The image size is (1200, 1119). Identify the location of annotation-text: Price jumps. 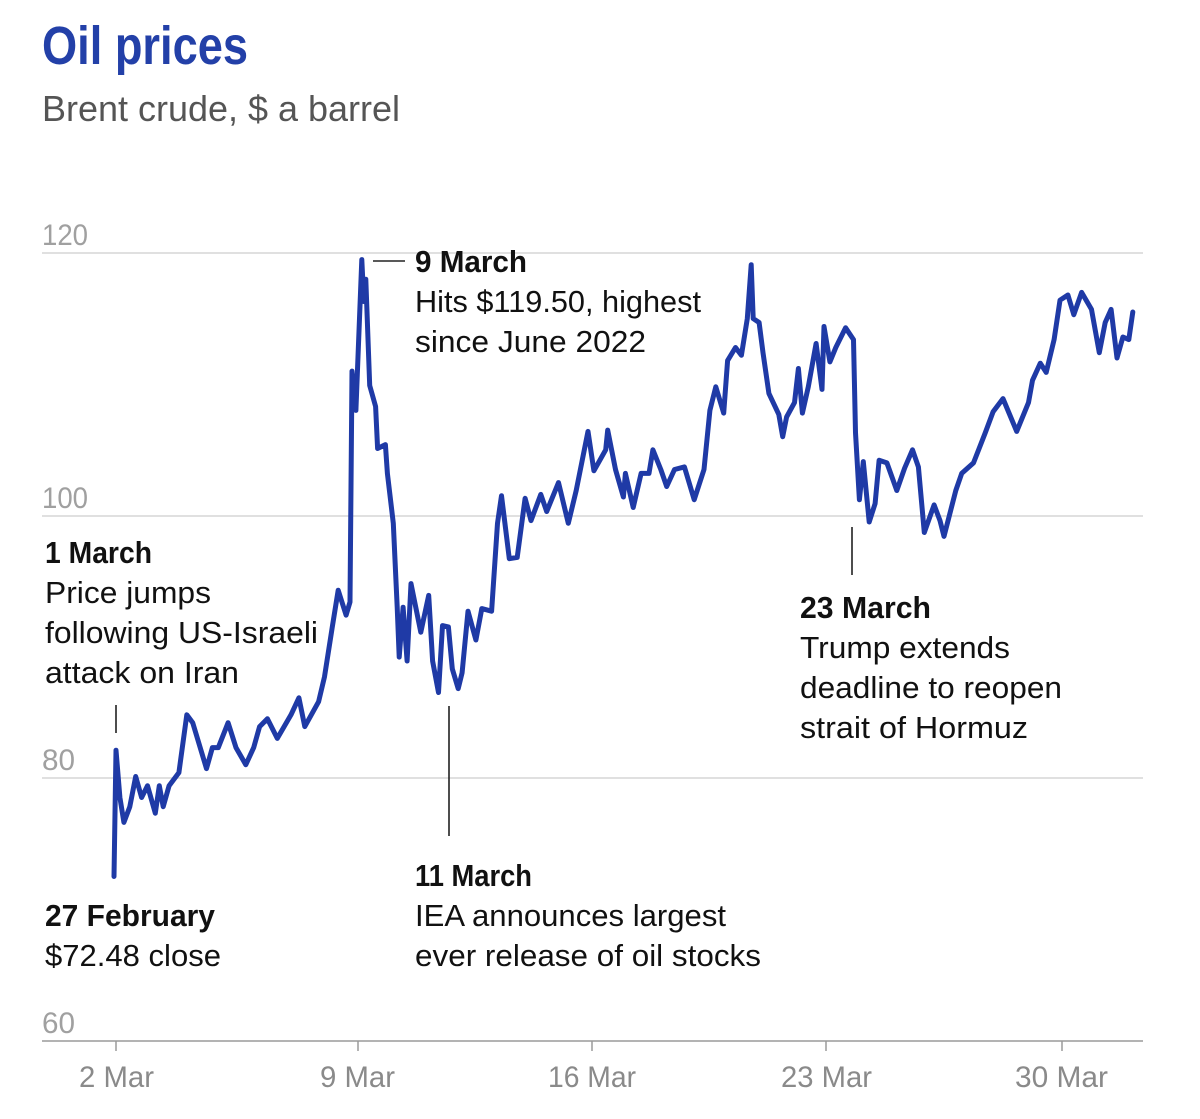
(128, 592).